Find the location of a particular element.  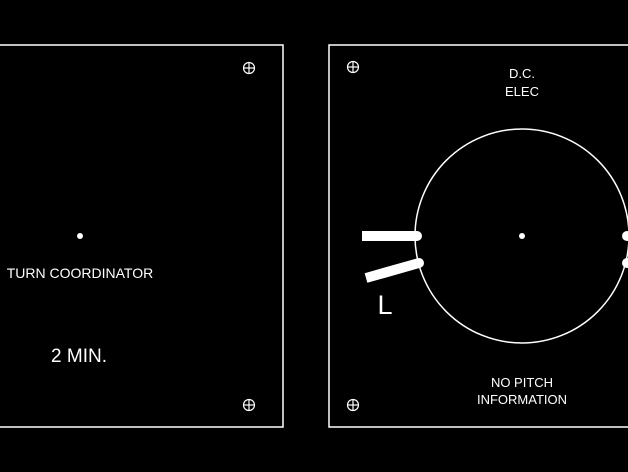

no-pitch-label: NO PITCH is located at coordinates (522, 382).